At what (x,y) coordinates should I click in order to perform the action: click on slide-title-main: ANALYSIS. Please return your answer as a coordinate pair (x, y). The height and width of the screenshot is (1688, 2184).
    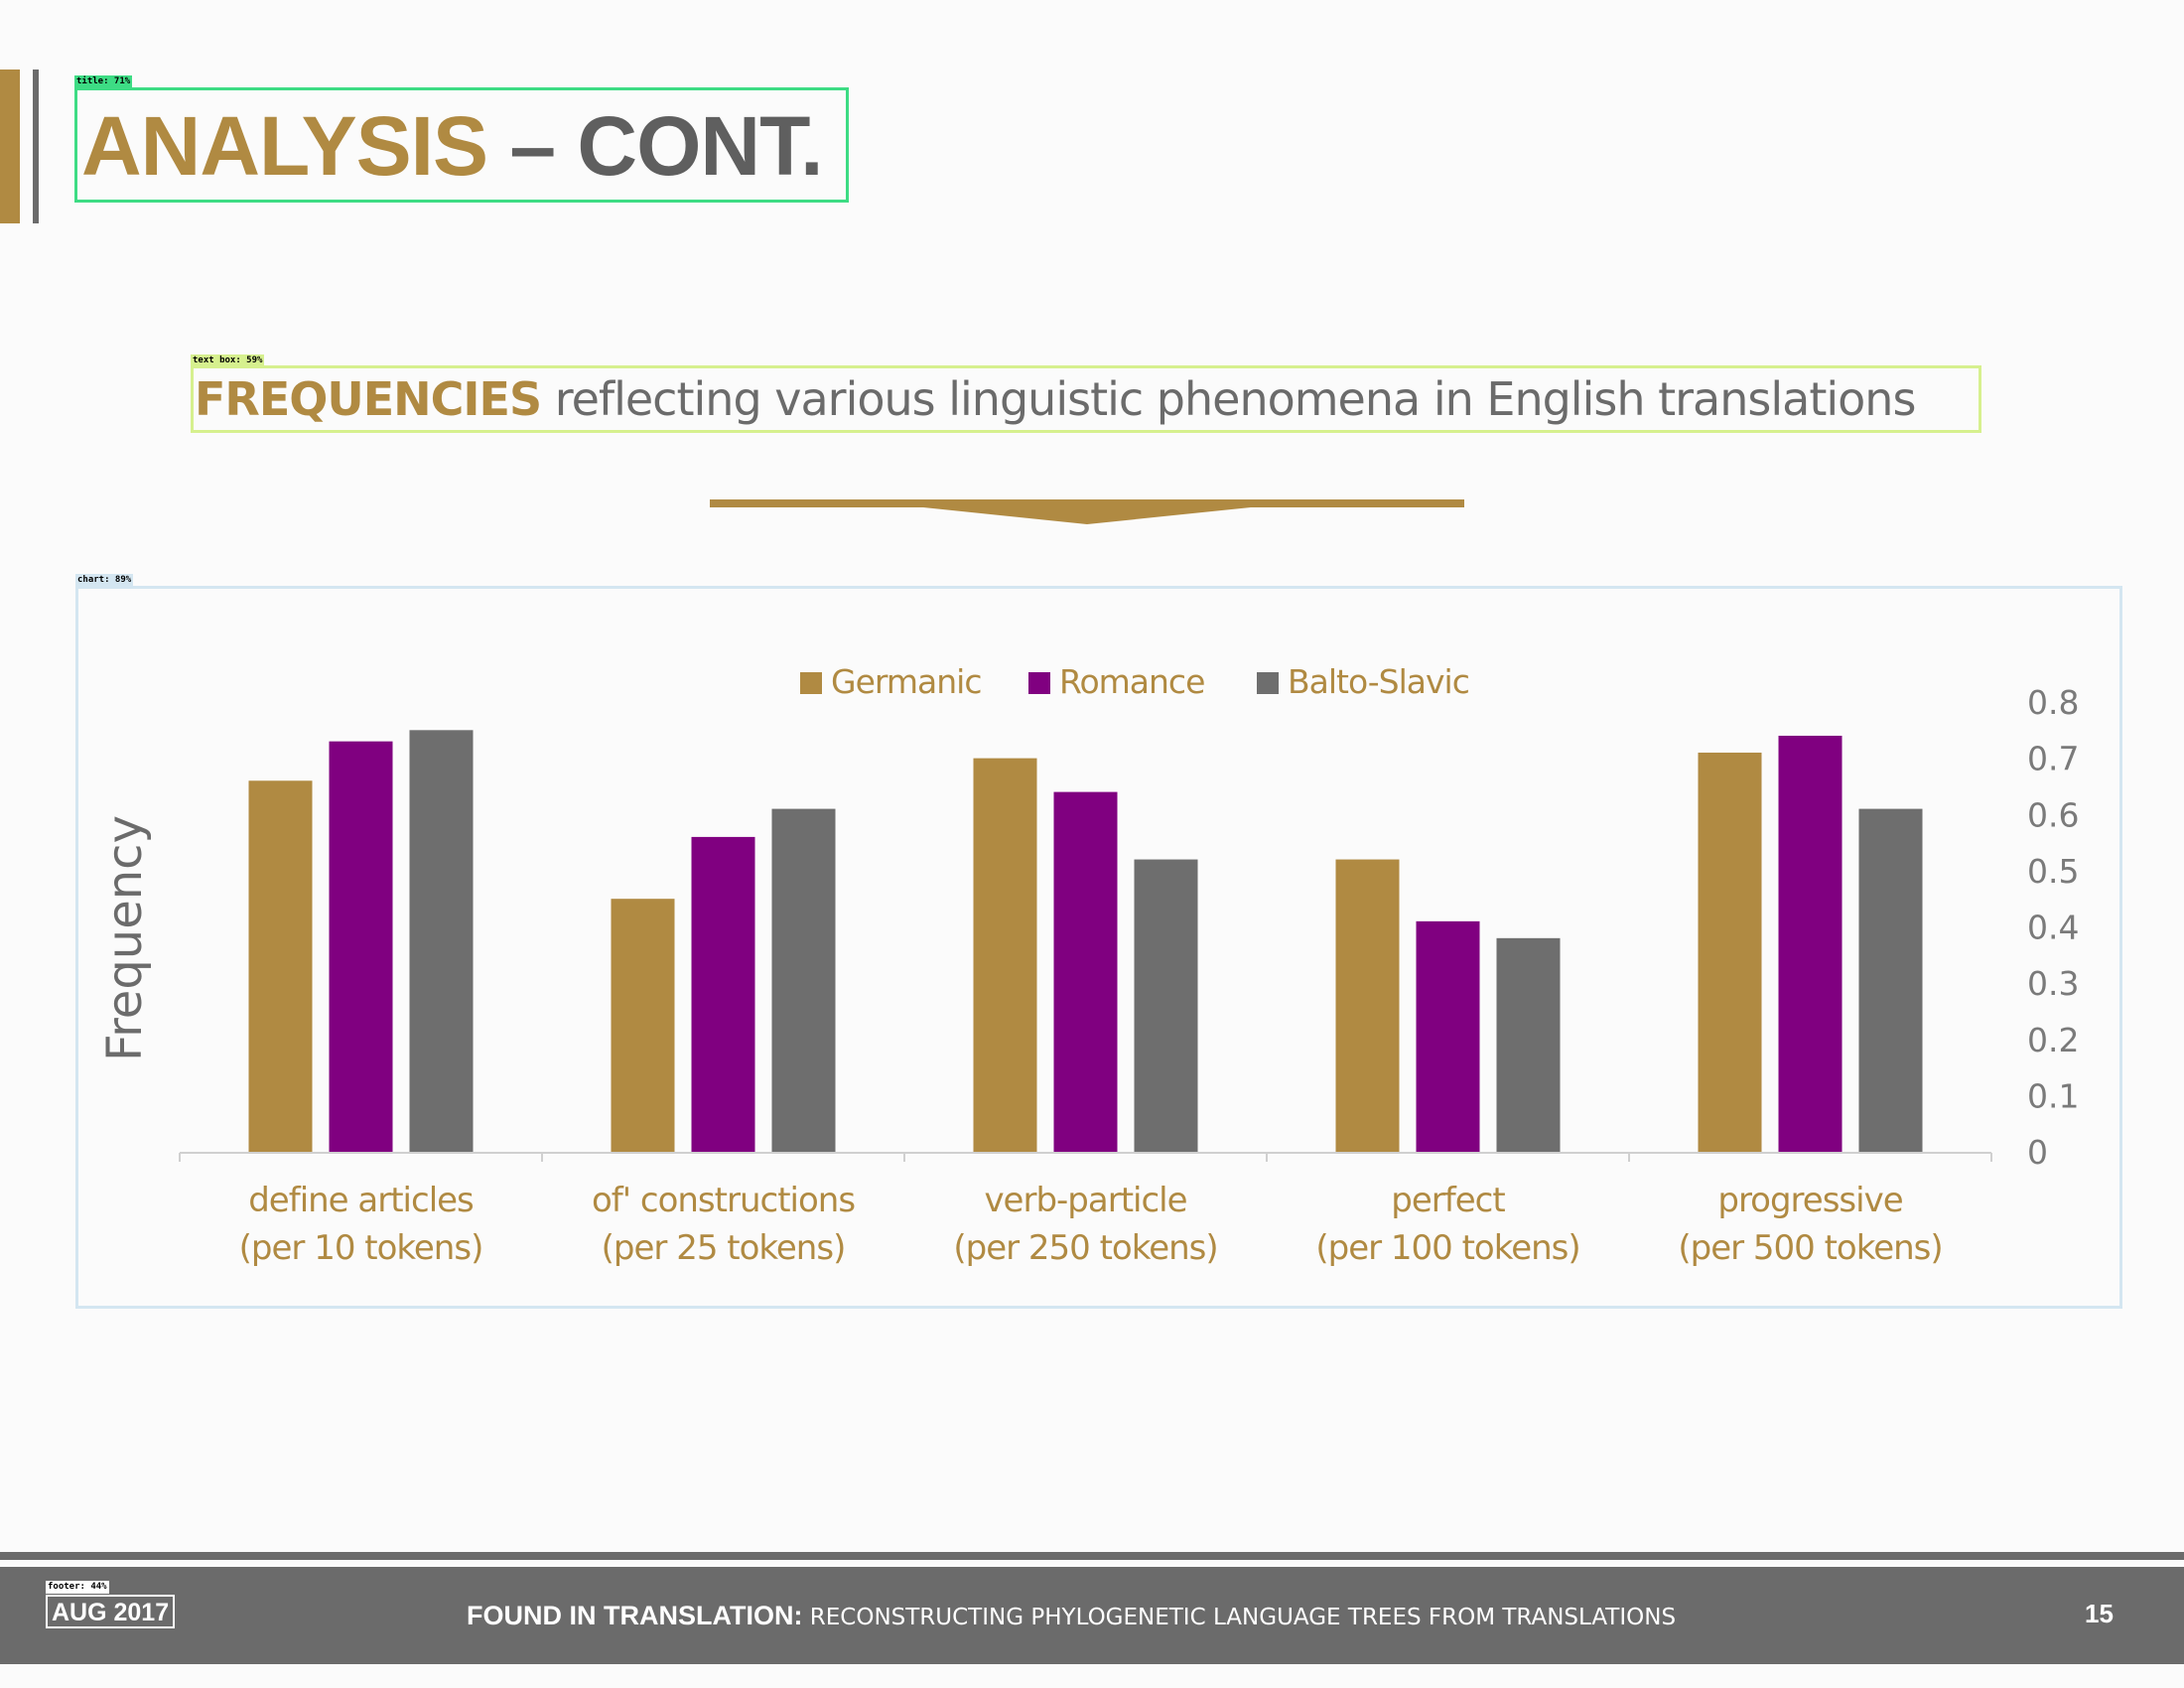
    Looking at the image, I should click on (284, 146).